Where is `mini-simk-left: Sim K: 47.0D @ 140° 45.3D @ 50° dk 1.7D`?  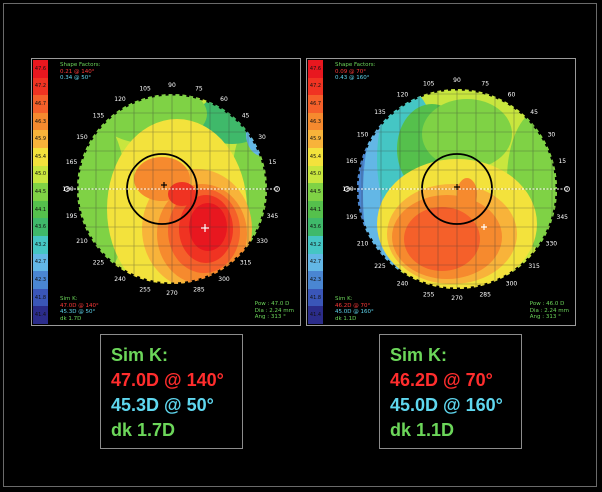
mini-simk-left: Sim K: 47.0D @ 140° 45.3D @ 50° dk 1.7D is located at coordinates (79, 309).